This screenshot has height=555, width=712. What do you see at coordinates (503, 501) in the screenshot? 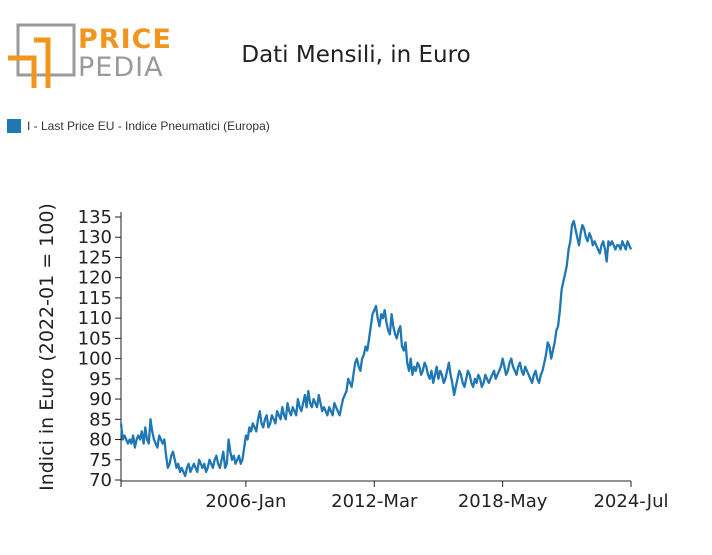
I see `x-tick-label: 2018-May` at bounding box center [503, 501].